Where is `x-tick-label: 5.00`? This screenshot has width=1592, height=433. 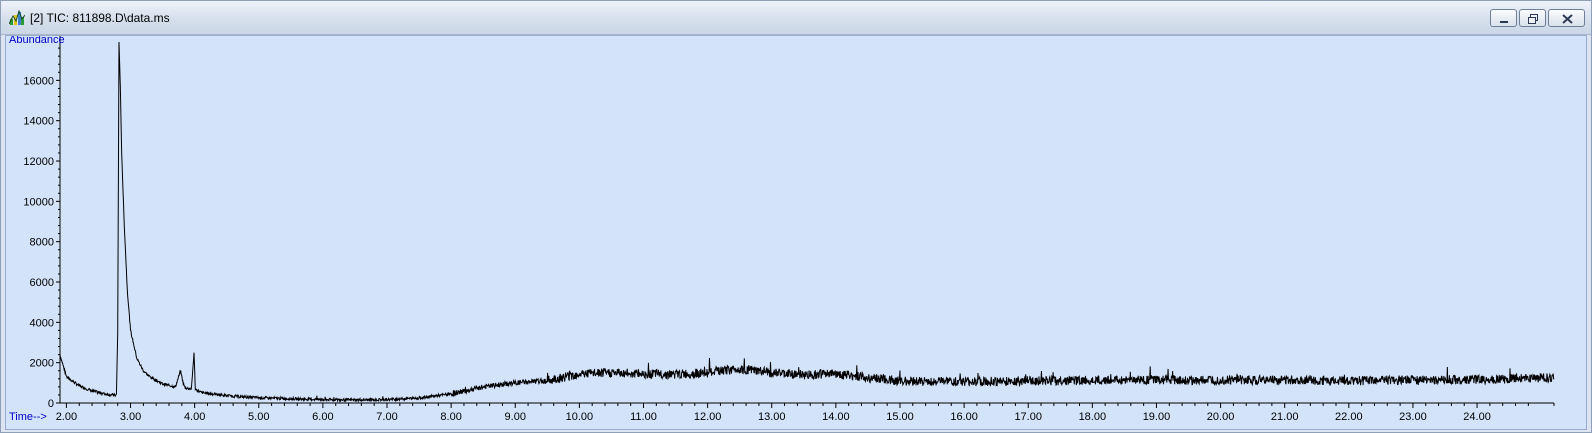
x-tick-label: 5.00 is located at coordinates (258, 417).